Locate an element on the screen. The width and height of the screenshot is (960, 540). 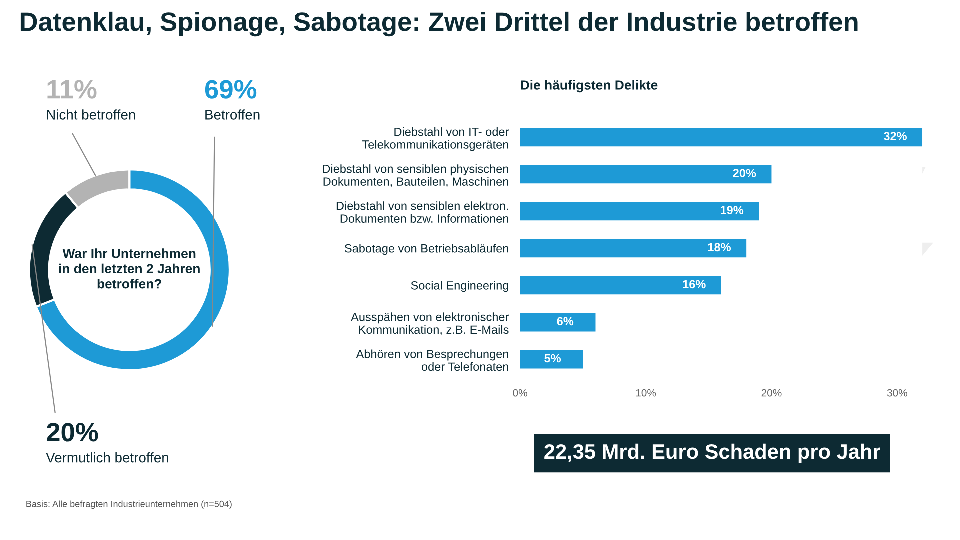
y-tick-label: Abhören von Besprechungen oder Telefonaten is located at coordinates (432, 361).